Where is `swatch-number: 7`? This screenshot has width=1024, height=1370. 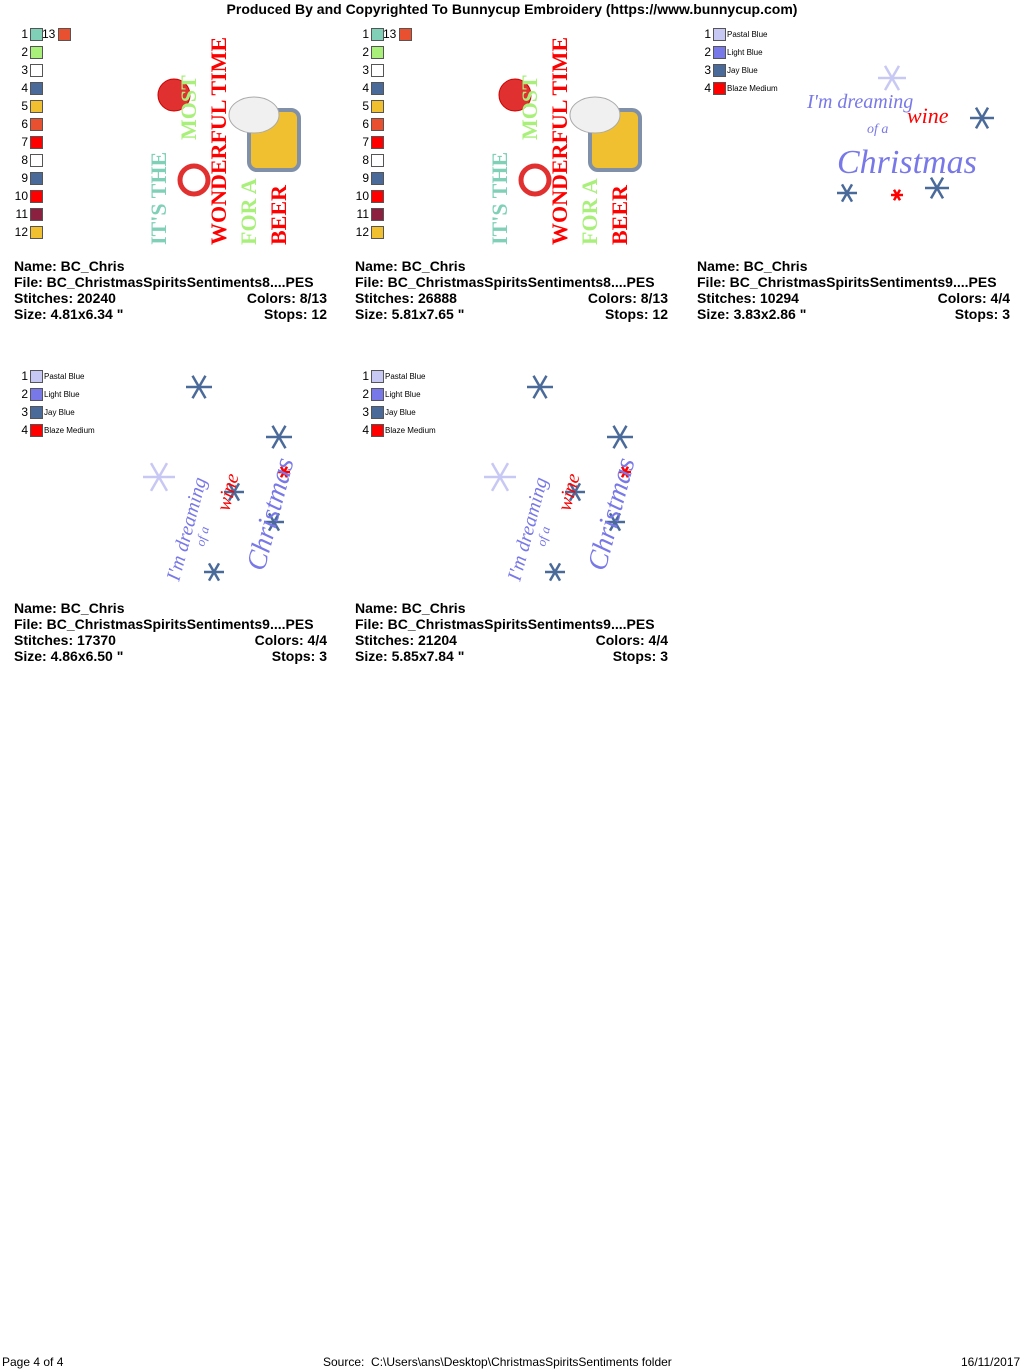
swatch-number: 7 is located at coordinates (365, 142).